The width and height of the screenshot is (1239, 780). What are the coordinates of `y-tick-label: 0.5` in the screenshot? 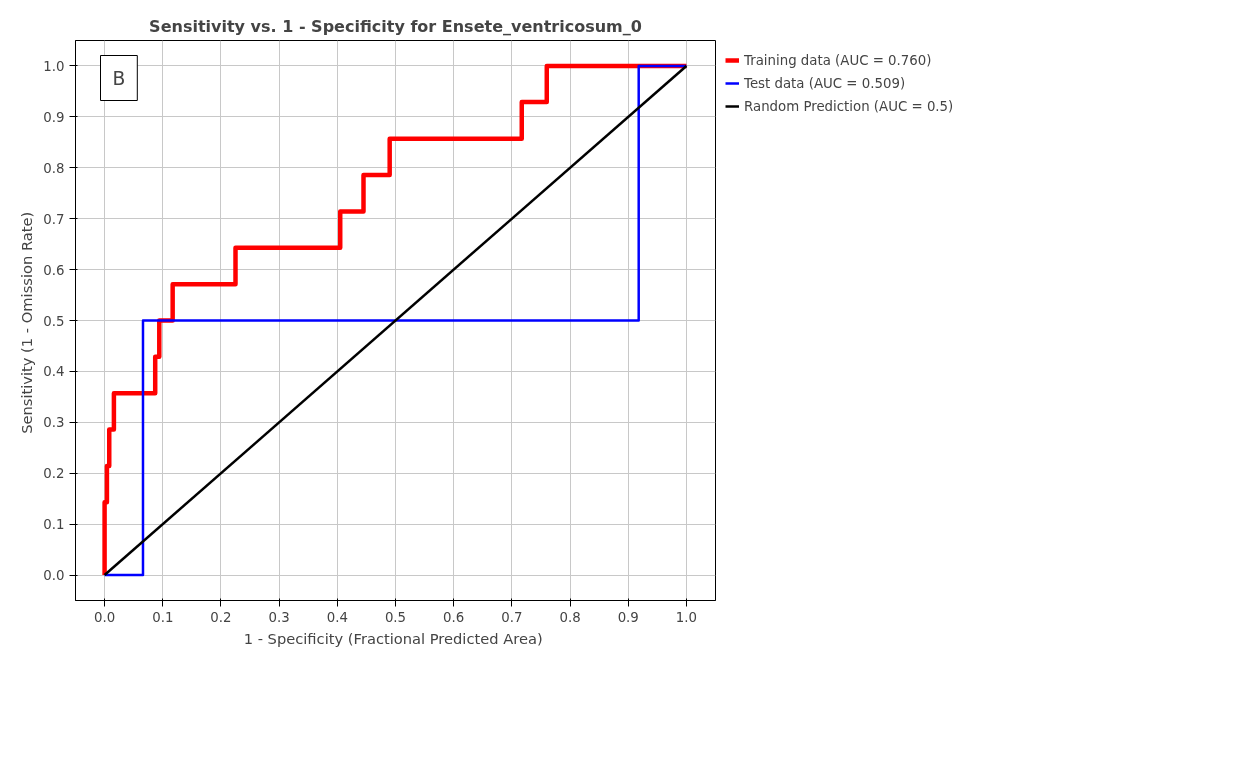 It's located at (54, 321).